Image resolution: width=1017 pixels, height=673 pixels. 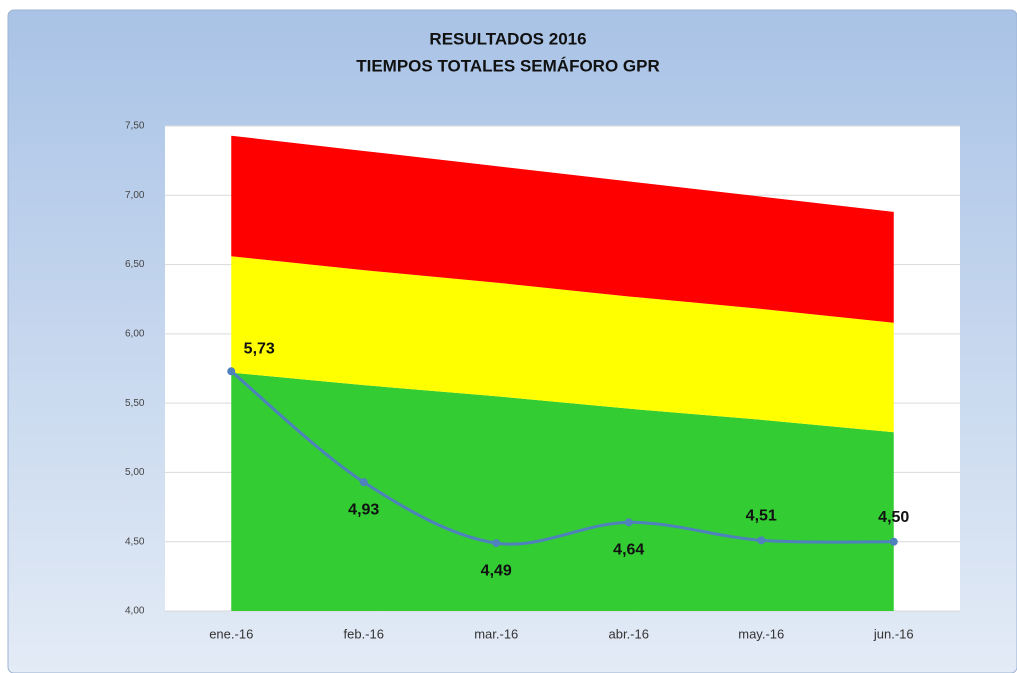 What do you see at coordinates (629, 633) in the screenshot?
I see `x-tick-label: abr.-16` at bounding box center [629, 633].